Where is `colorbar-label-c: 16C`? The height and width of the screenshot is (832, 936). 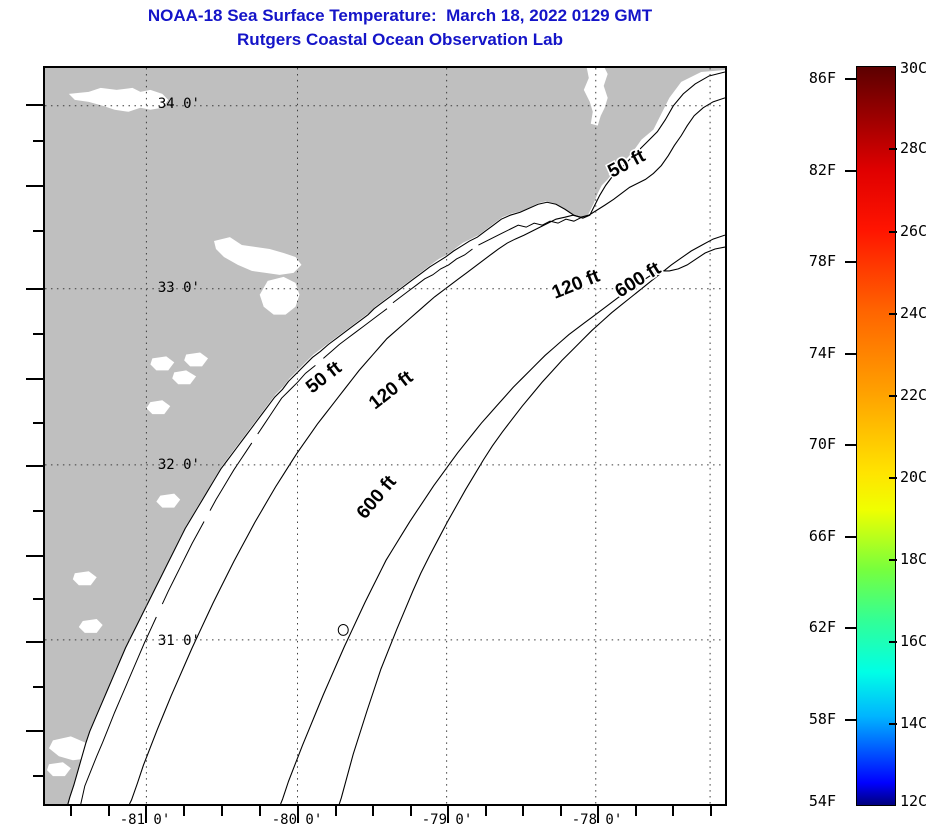 colorbar-label-c: 16C is located at coordinates (914, 641).